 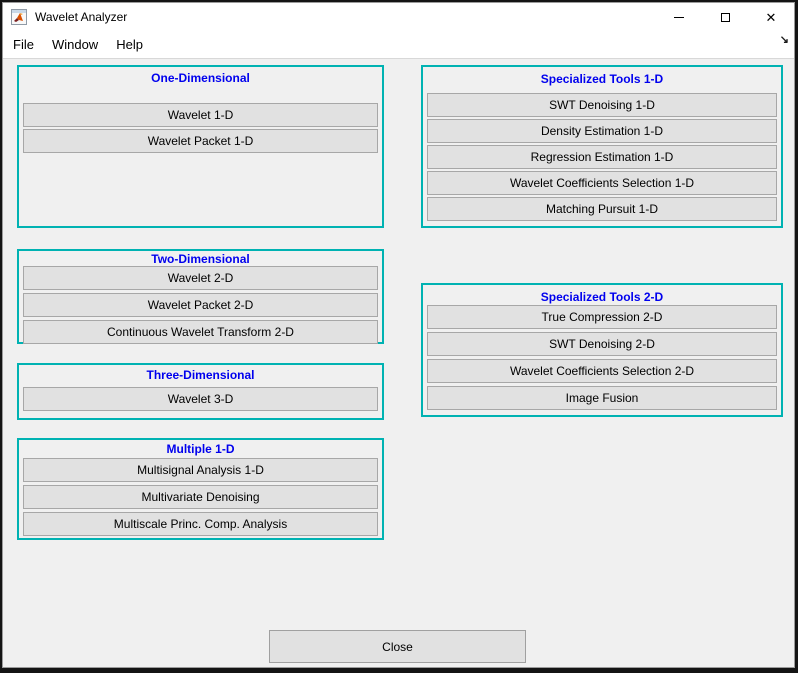 What do you see at coordinates (200, 449) in the screenshot?
I see `panel-title: Multiple 1-D` at bounding box center [200, 449].